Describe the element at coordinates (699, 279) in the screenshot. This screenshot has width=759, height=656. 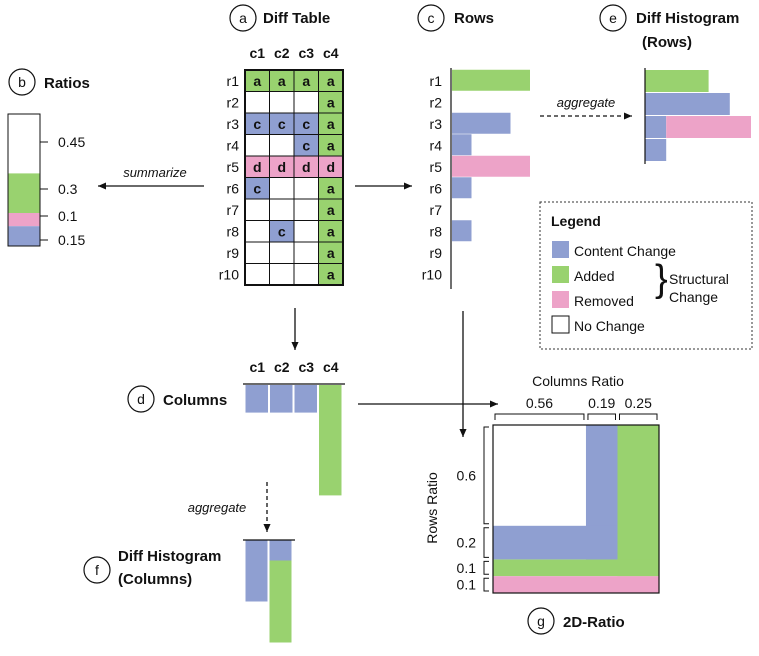
I see `legend-structural-line1: Structural` at that location.